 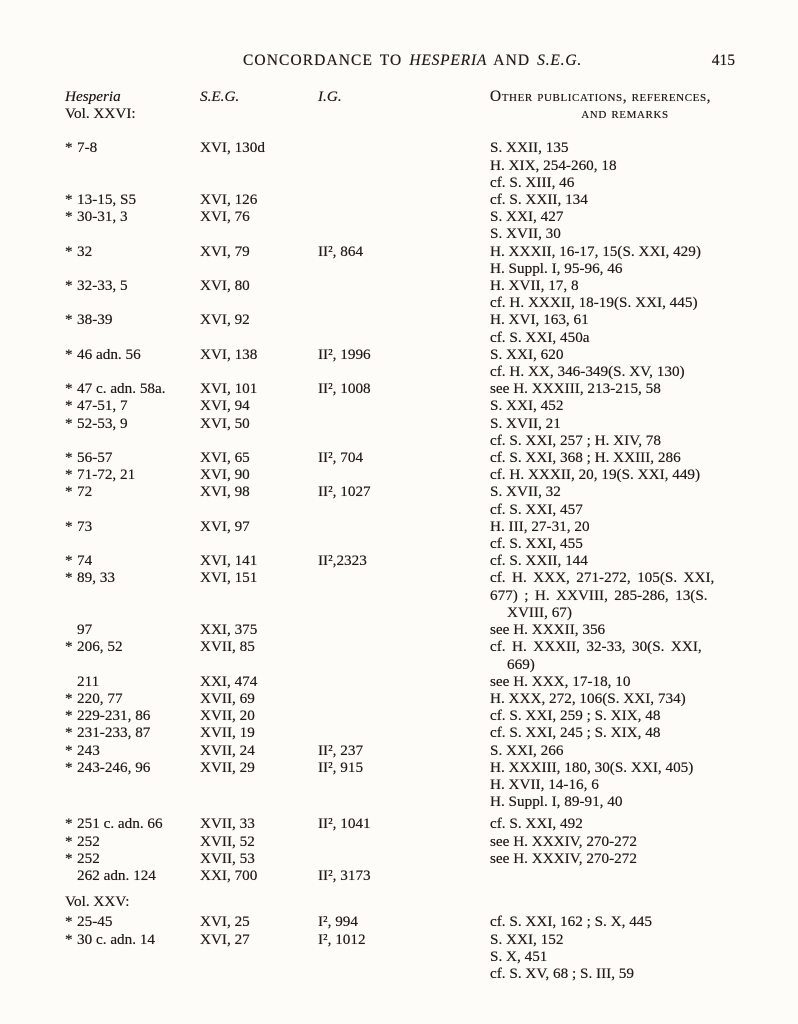 I want to click on remark-line: H. XXXIII, 180, 30(S. XXI, 405), so click(x=592, y=767).